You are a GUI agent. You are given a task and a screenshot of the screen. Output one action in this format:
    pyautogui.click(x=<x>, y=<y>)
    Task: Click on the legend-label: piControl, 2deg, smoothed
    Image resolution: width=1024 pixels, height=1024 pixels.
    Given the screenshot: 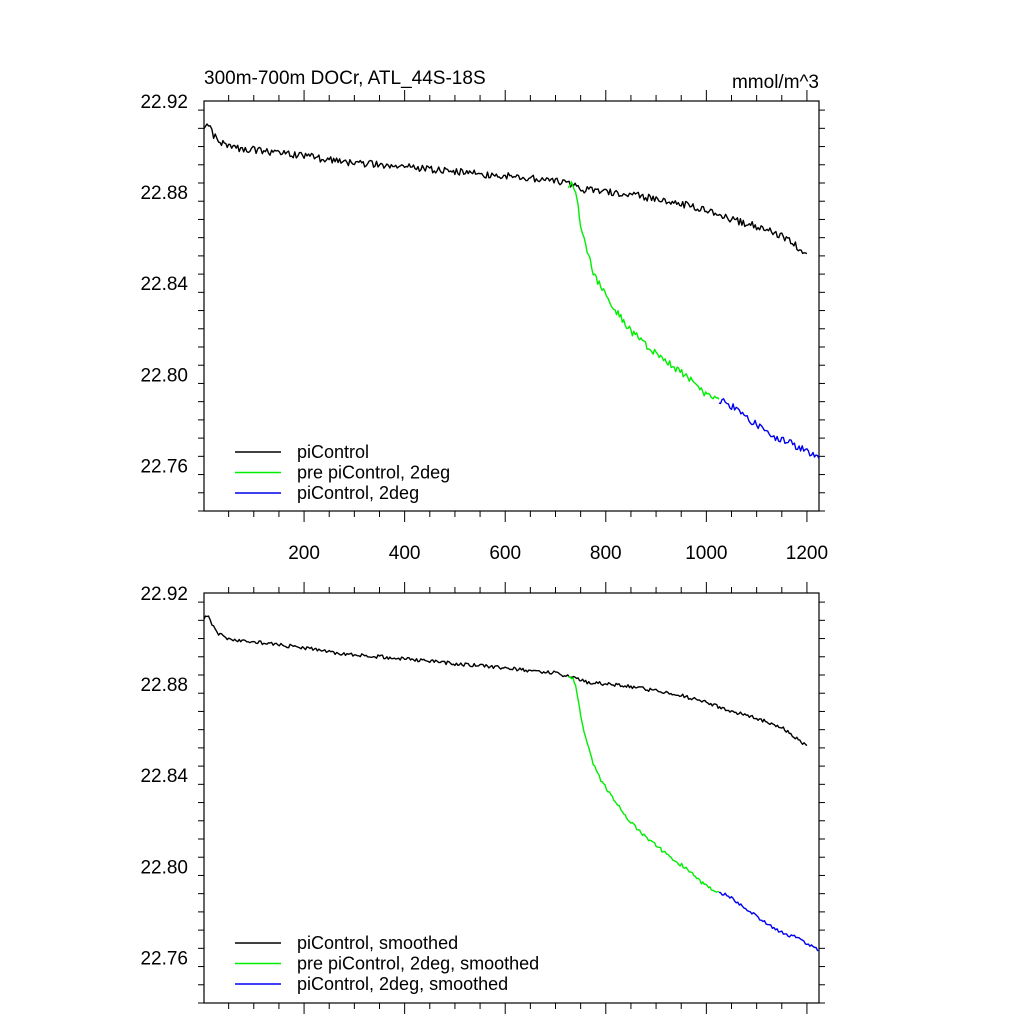 What is the action you would take?
    pyautogui.click(x=402, y=984)
    